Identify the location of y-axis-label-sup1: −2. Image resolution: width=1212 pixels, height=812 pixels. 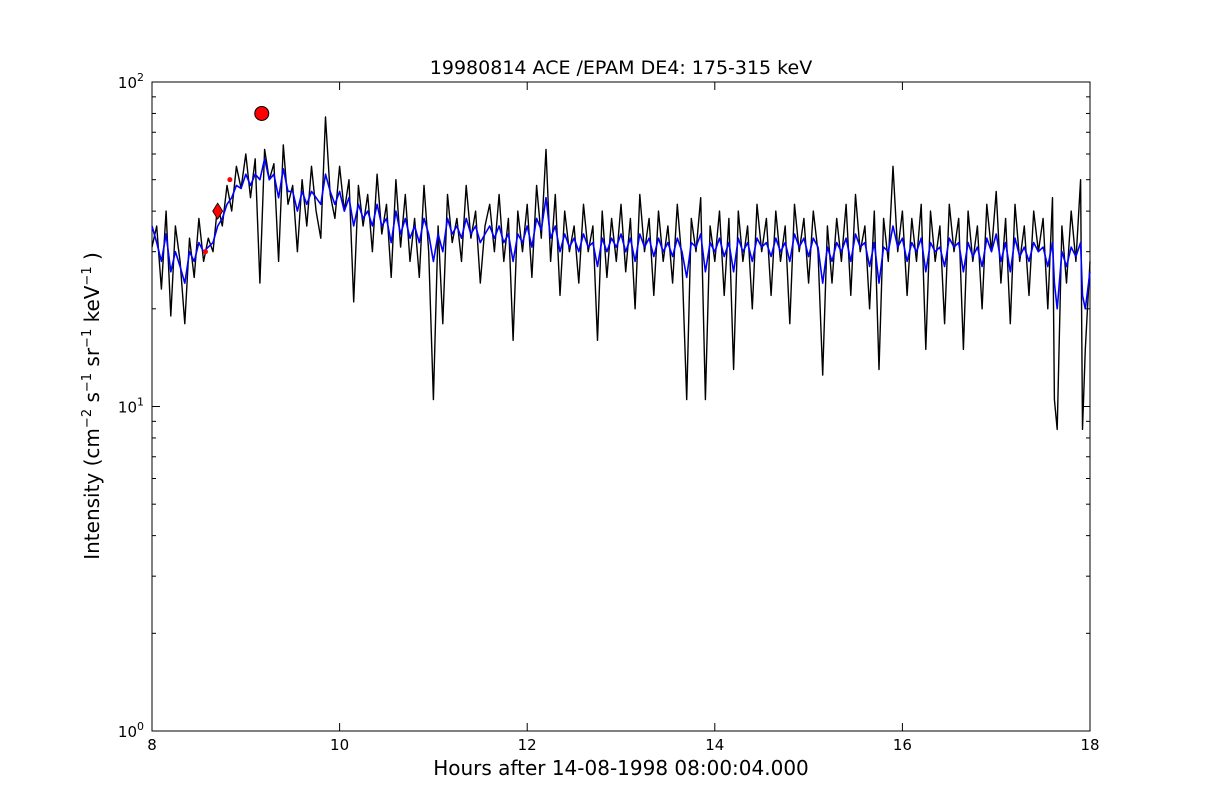
(87, 418).